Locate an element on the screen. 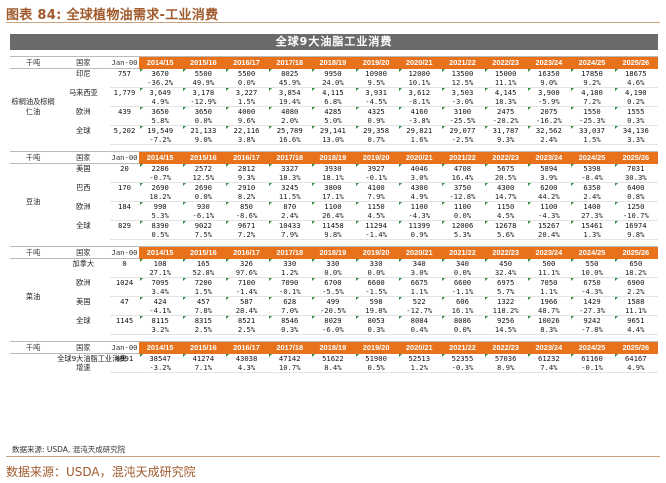  base-value: 47 is located at coordinates (124, 301).